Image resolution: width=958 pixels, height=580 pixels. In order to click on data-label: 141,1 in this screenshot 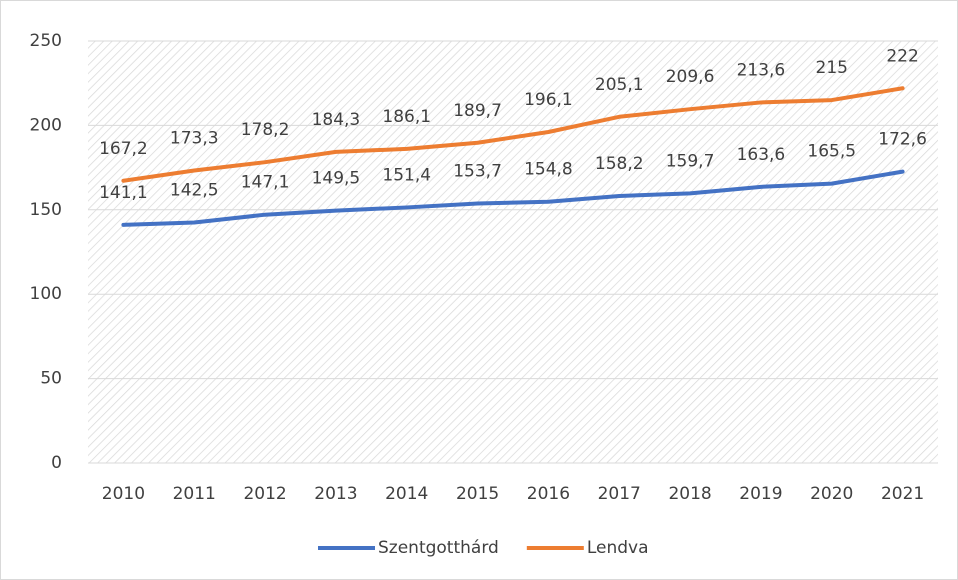, I will do `click(123, 193)`.